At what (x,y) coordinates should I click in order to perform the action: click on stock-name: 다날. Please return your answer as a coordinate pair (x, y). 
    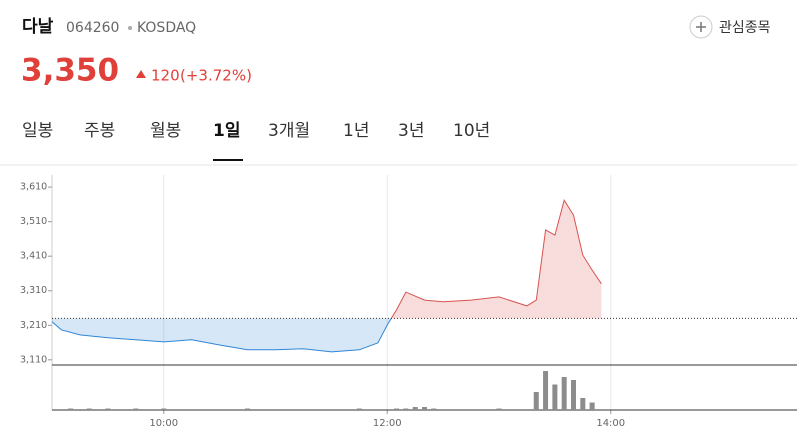
    Looking at the image, I should click on (38, 27).